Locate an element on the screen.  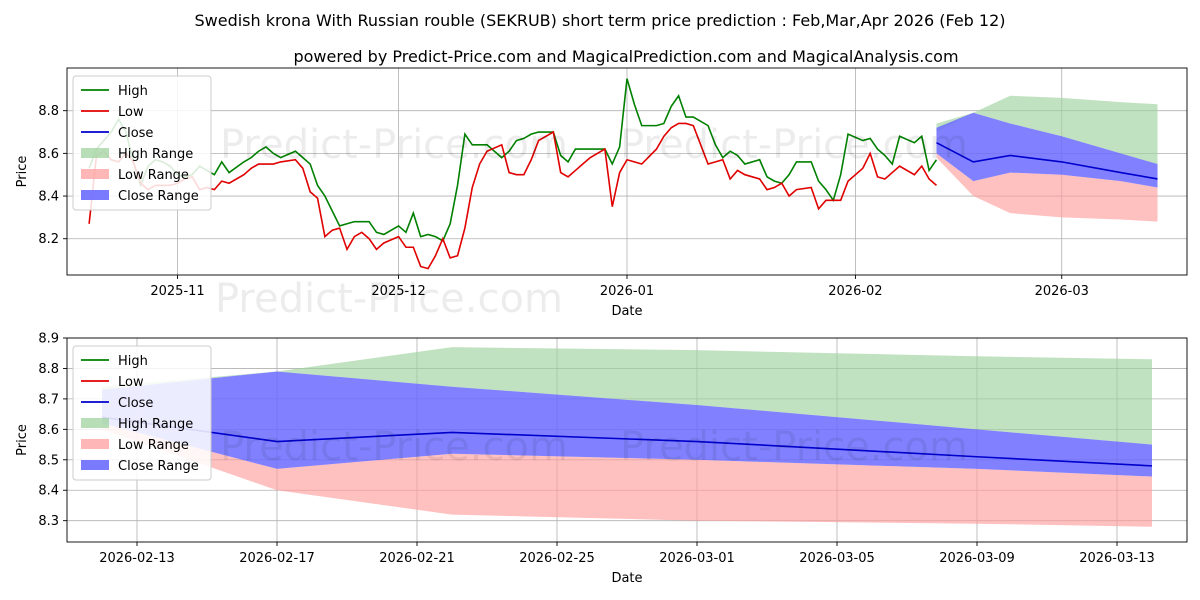
x-tick-label: 2026-03 is located at coordinates (1062, 291).